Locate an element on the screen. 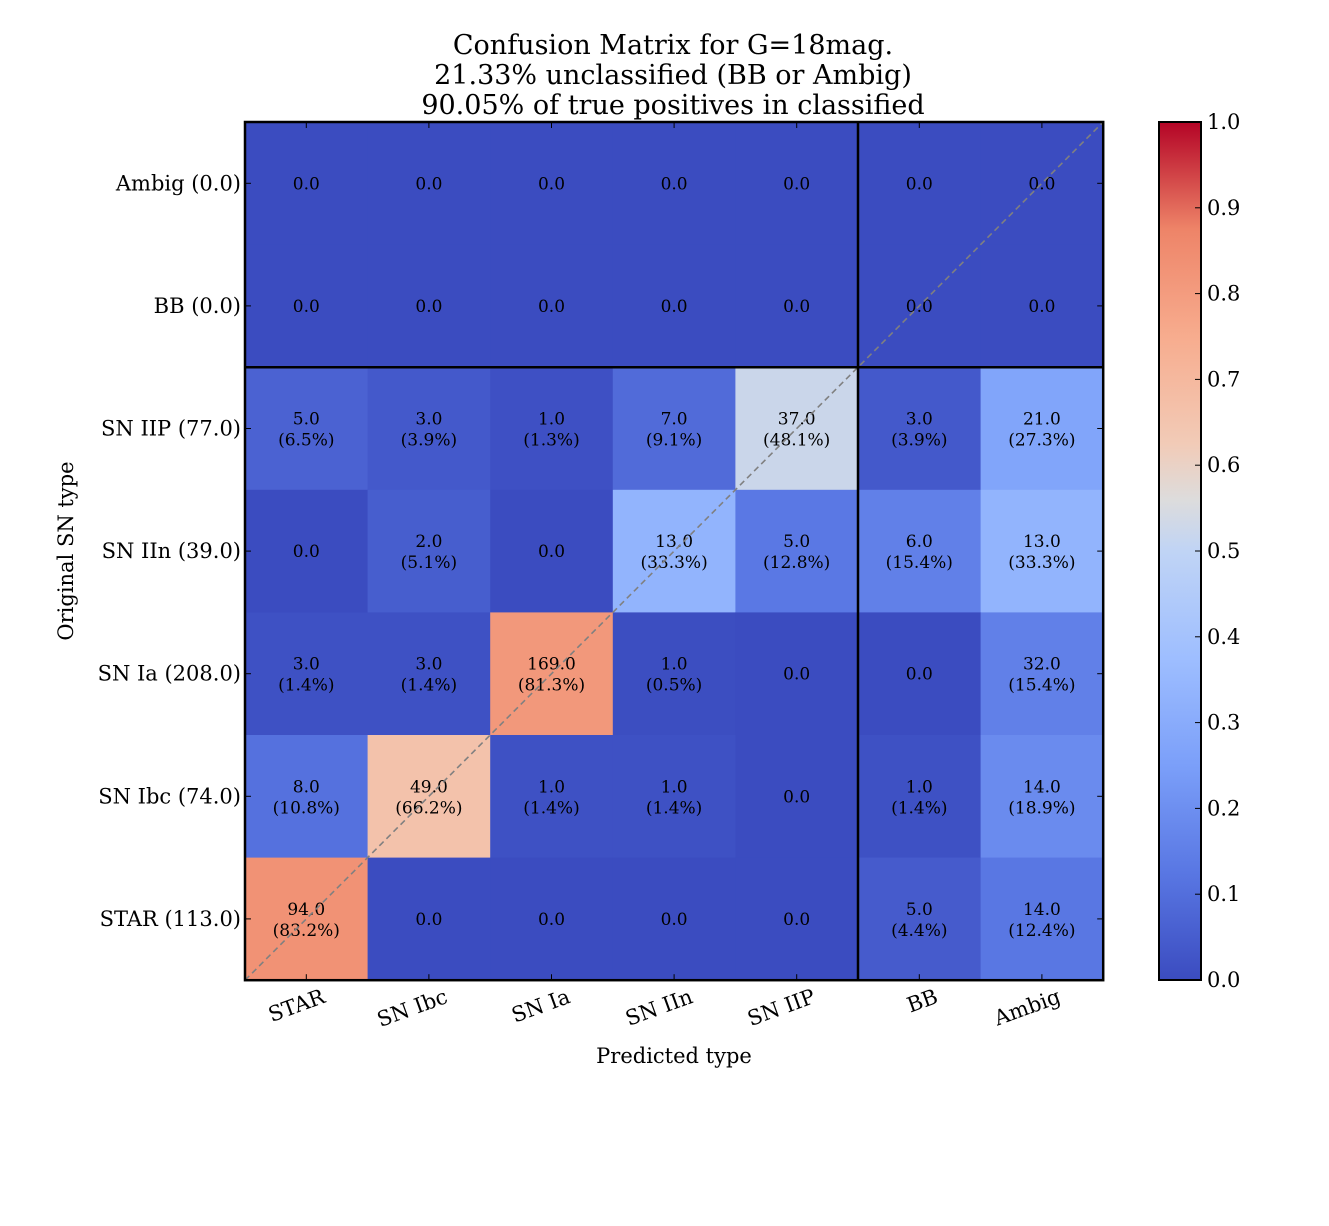 Image resolution: width=1329 pixels, height=1226 pixels. colorbar-tick-label: 0.6 is located at coordinates (1223, 465).